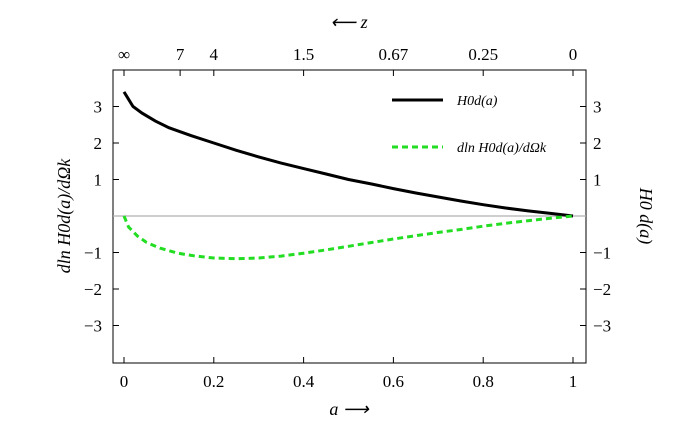  What do you see at coordinates (602, 253) in the screenshot?
I see `y-tick-label-right: −1` at bounding box center [602, 253].